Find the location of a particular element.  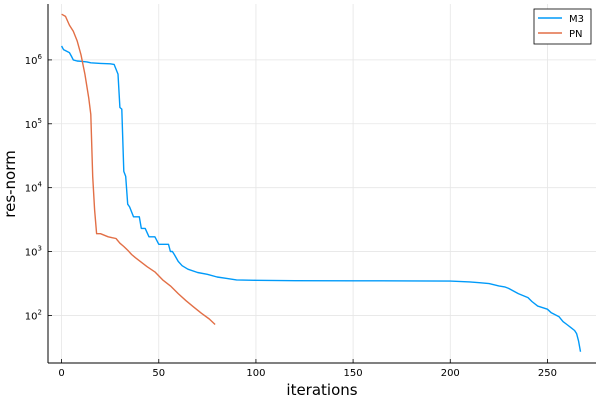

x-tick-label: 0 is located at coordinates (61, 373).